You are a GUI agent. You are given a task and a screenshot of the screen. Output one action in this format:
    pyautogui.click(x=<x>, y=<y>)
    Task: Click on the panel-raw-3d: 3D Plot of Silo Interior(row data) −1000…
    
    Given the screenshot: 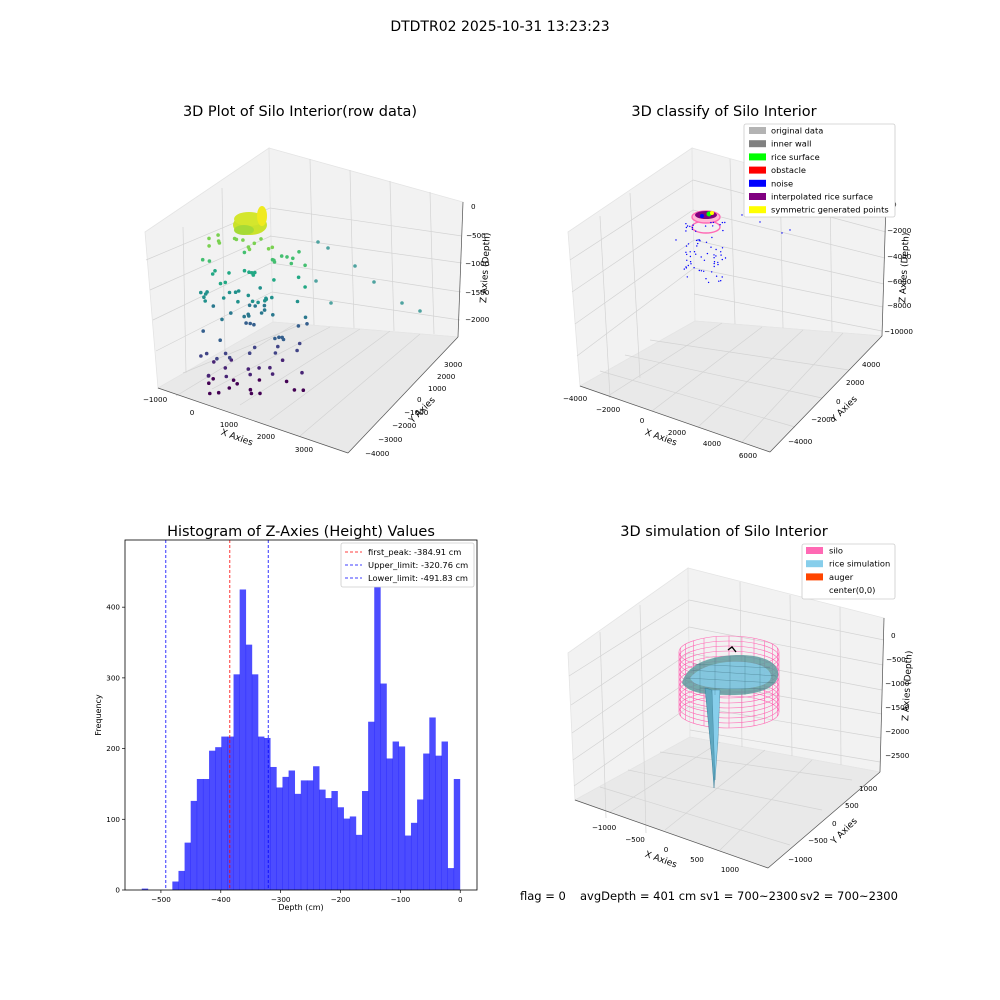 What is the action you would take?
    pyautogui.click(x=318, y=281)
    